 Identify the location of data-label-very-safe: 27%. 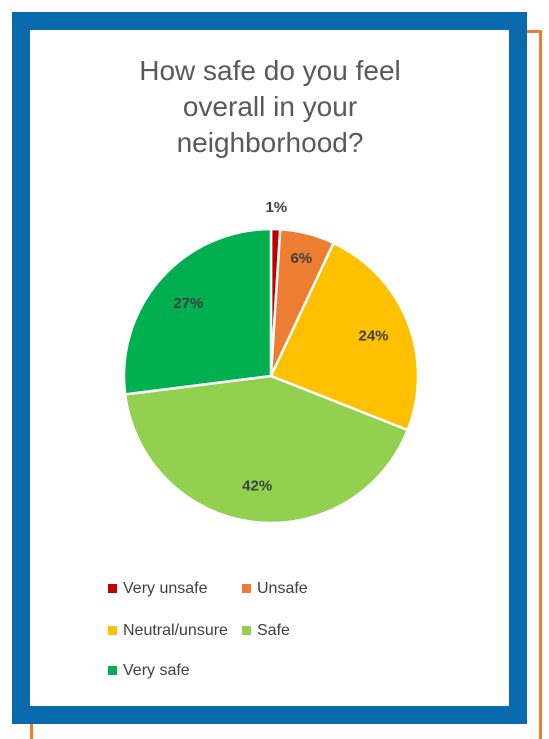
(188, 303).